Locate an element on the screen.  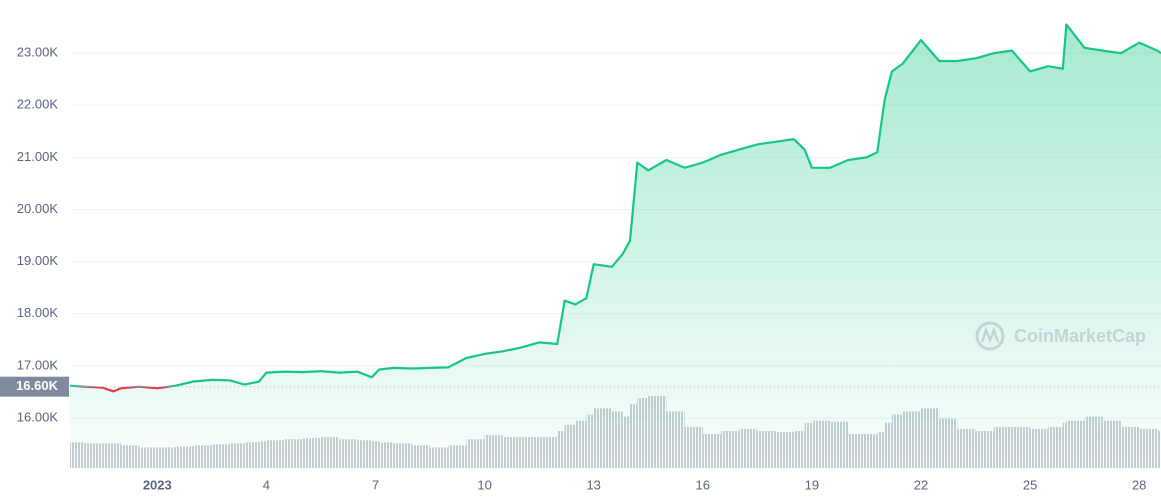
y-tick-label: 23.00K is located at coordinates (38, 52).